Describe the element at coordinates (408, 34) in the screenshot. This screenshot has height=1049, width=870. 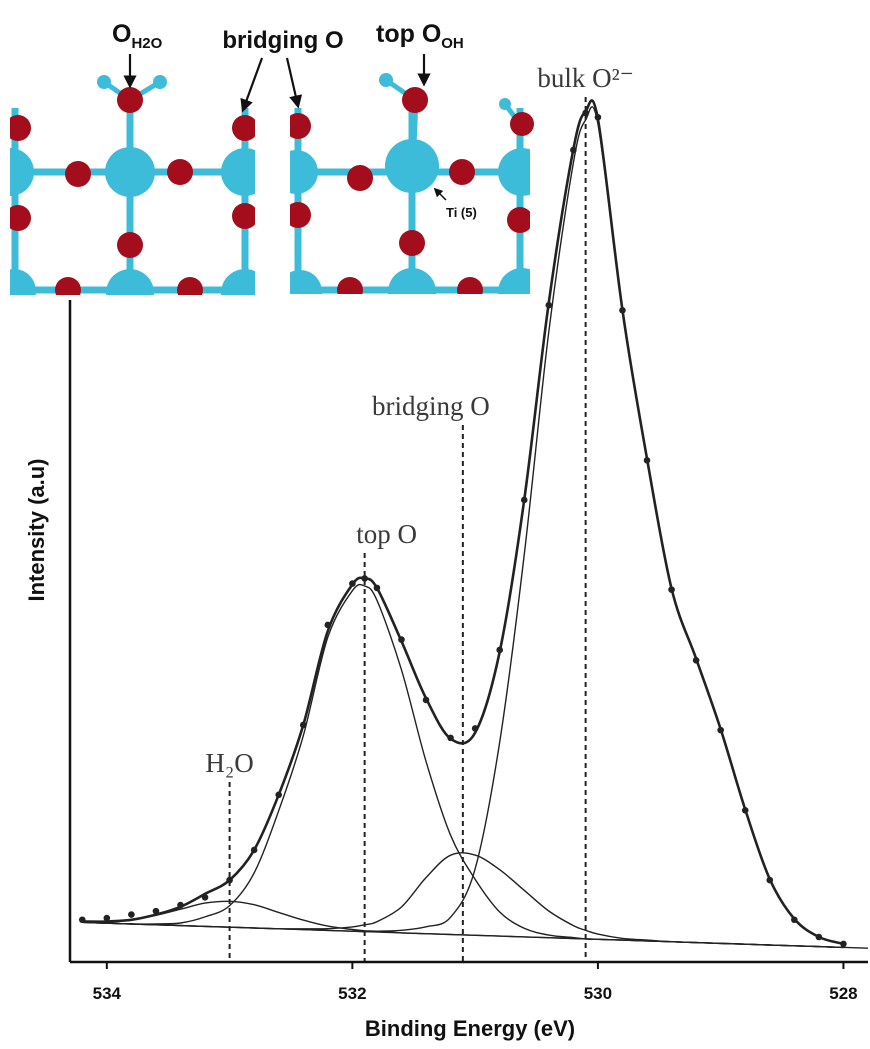
I see `inset-label-main: top O` at that location.